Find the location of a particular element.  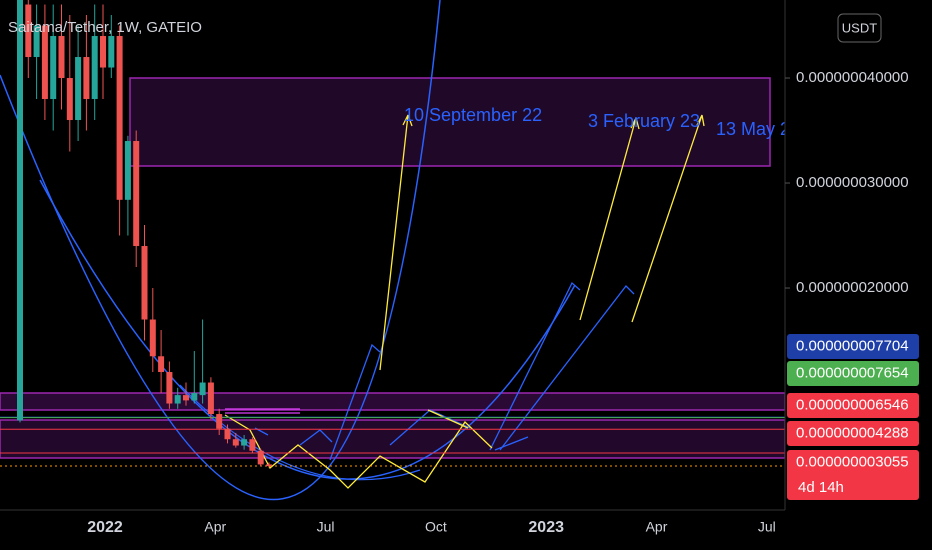

x-tick-label: 2022 is located at coordinates (105, 527).